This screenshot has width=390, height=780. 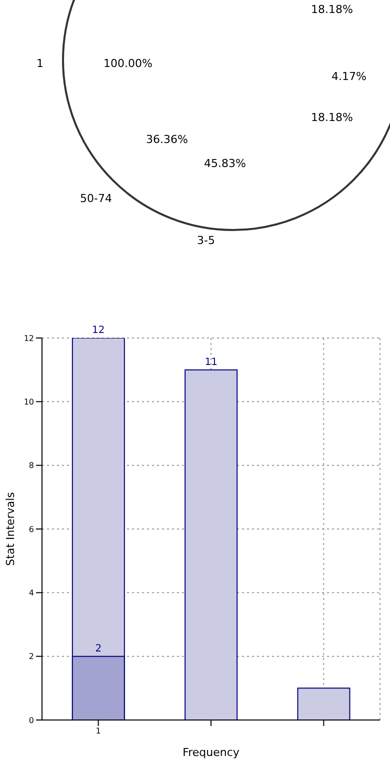 What do you see at coordinates (29, 338) in the screenshot?
I see `y-tick-label: 12` at bounding box center [29, 338].